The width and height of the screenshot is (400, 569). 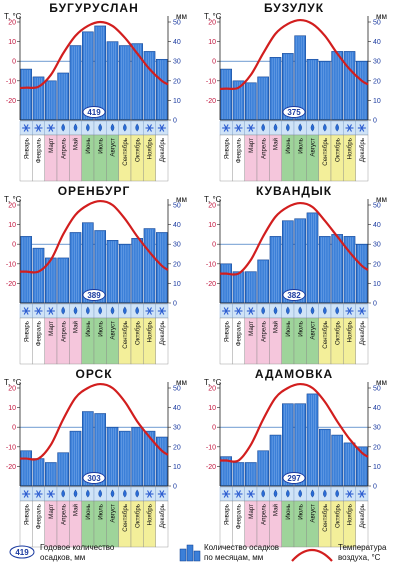 What do you see at coordinates (22, 552) in the screenshot?
I see `legend-annual-badge` at bounding box center [22, 552].